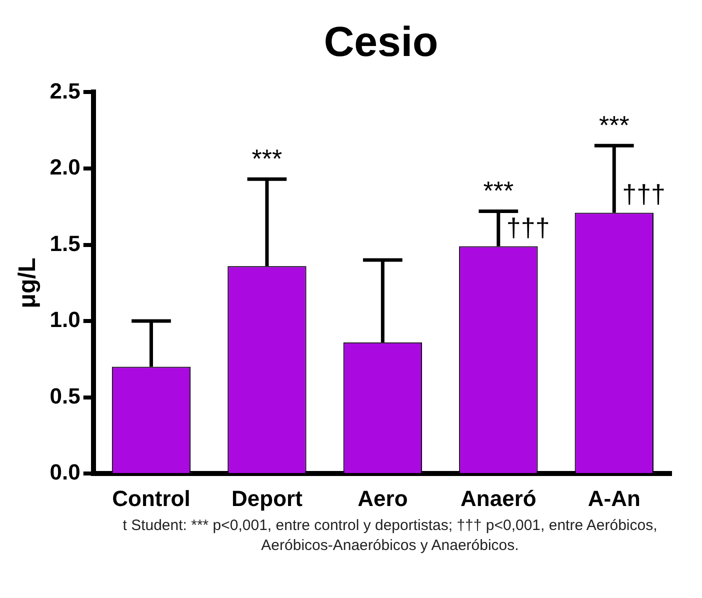 The width and height of the screenshot is (702, 598). I want to click on x-tick-label: Aero, so click(383, 498).